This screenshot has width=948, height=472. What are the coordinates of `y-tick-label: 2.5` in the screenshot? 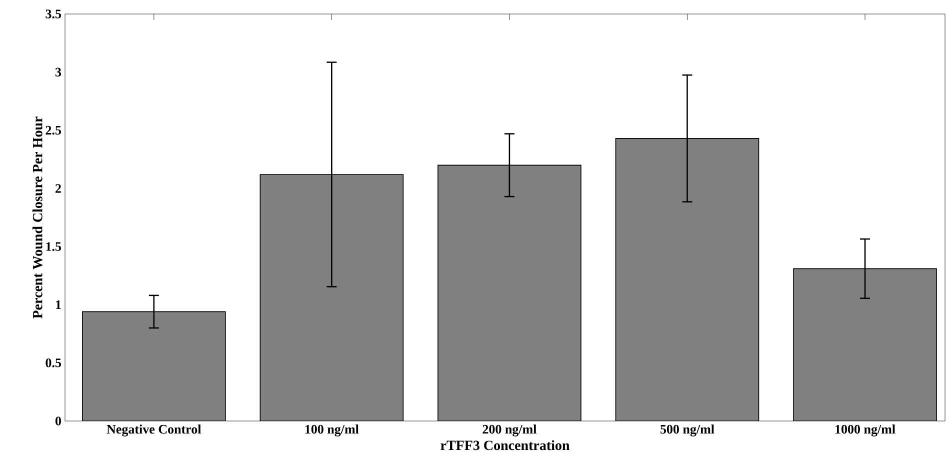 It's located at (54, 130).